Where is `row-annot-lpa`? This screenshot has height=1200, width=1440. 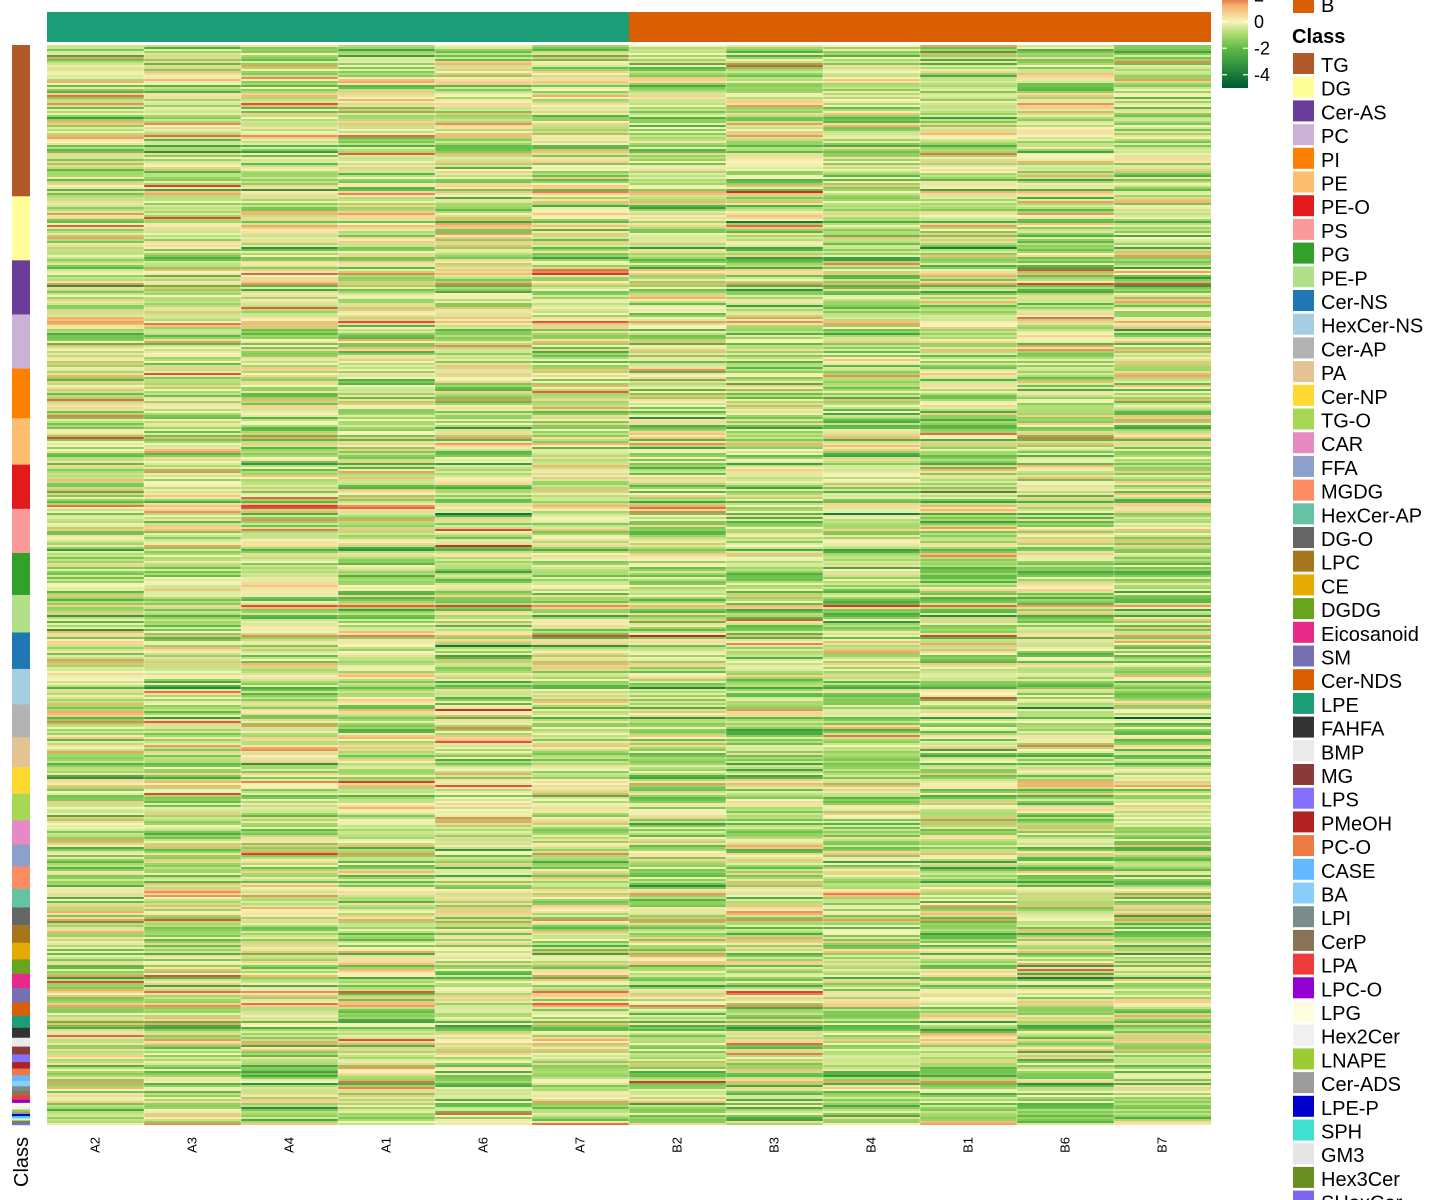
row-annot-lpa is located at coordinates (21, 1097).